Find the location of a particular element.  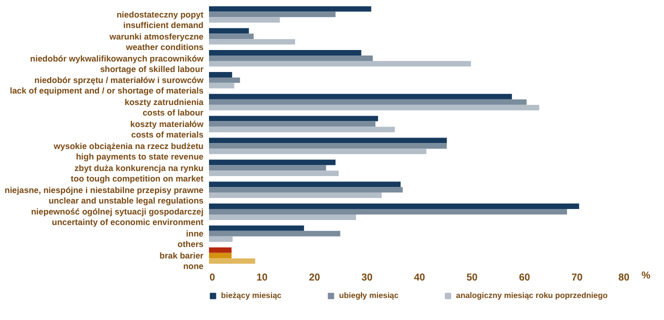

legend-label: analogiczny miesiąc roku poprzedniego is located at coordinates (532, 295).